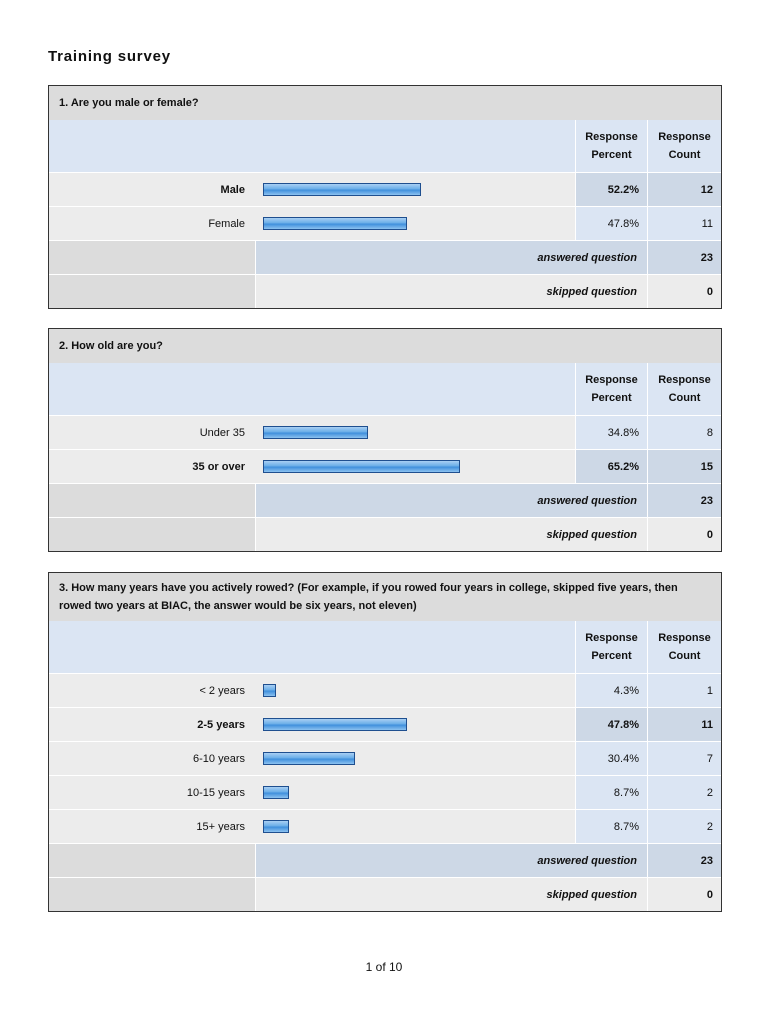 The image size is (768, 1024). Describe the element at coordinates (684, 466) in the screenshot. I see `response-count: 15` at that location.